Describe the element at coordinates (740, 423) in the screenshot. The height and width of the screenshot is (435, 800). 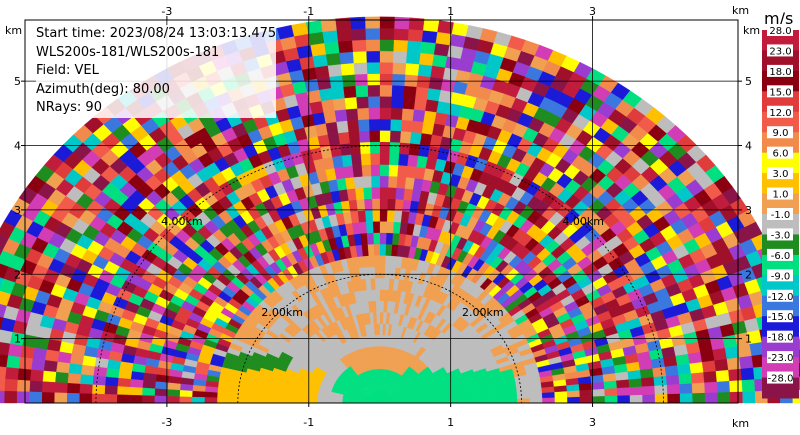
I see `x-unit-bottom: km` at that location.